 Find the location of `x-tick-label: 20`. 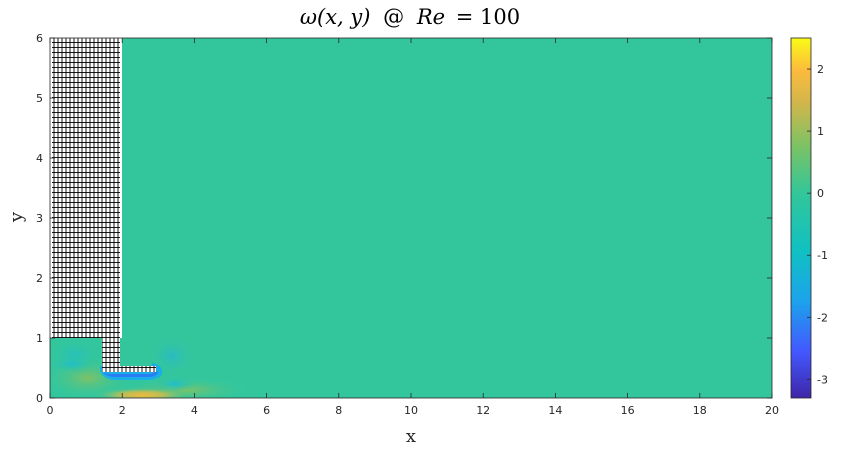

x-tick-label: 20 is located at coordinates (772, 410).